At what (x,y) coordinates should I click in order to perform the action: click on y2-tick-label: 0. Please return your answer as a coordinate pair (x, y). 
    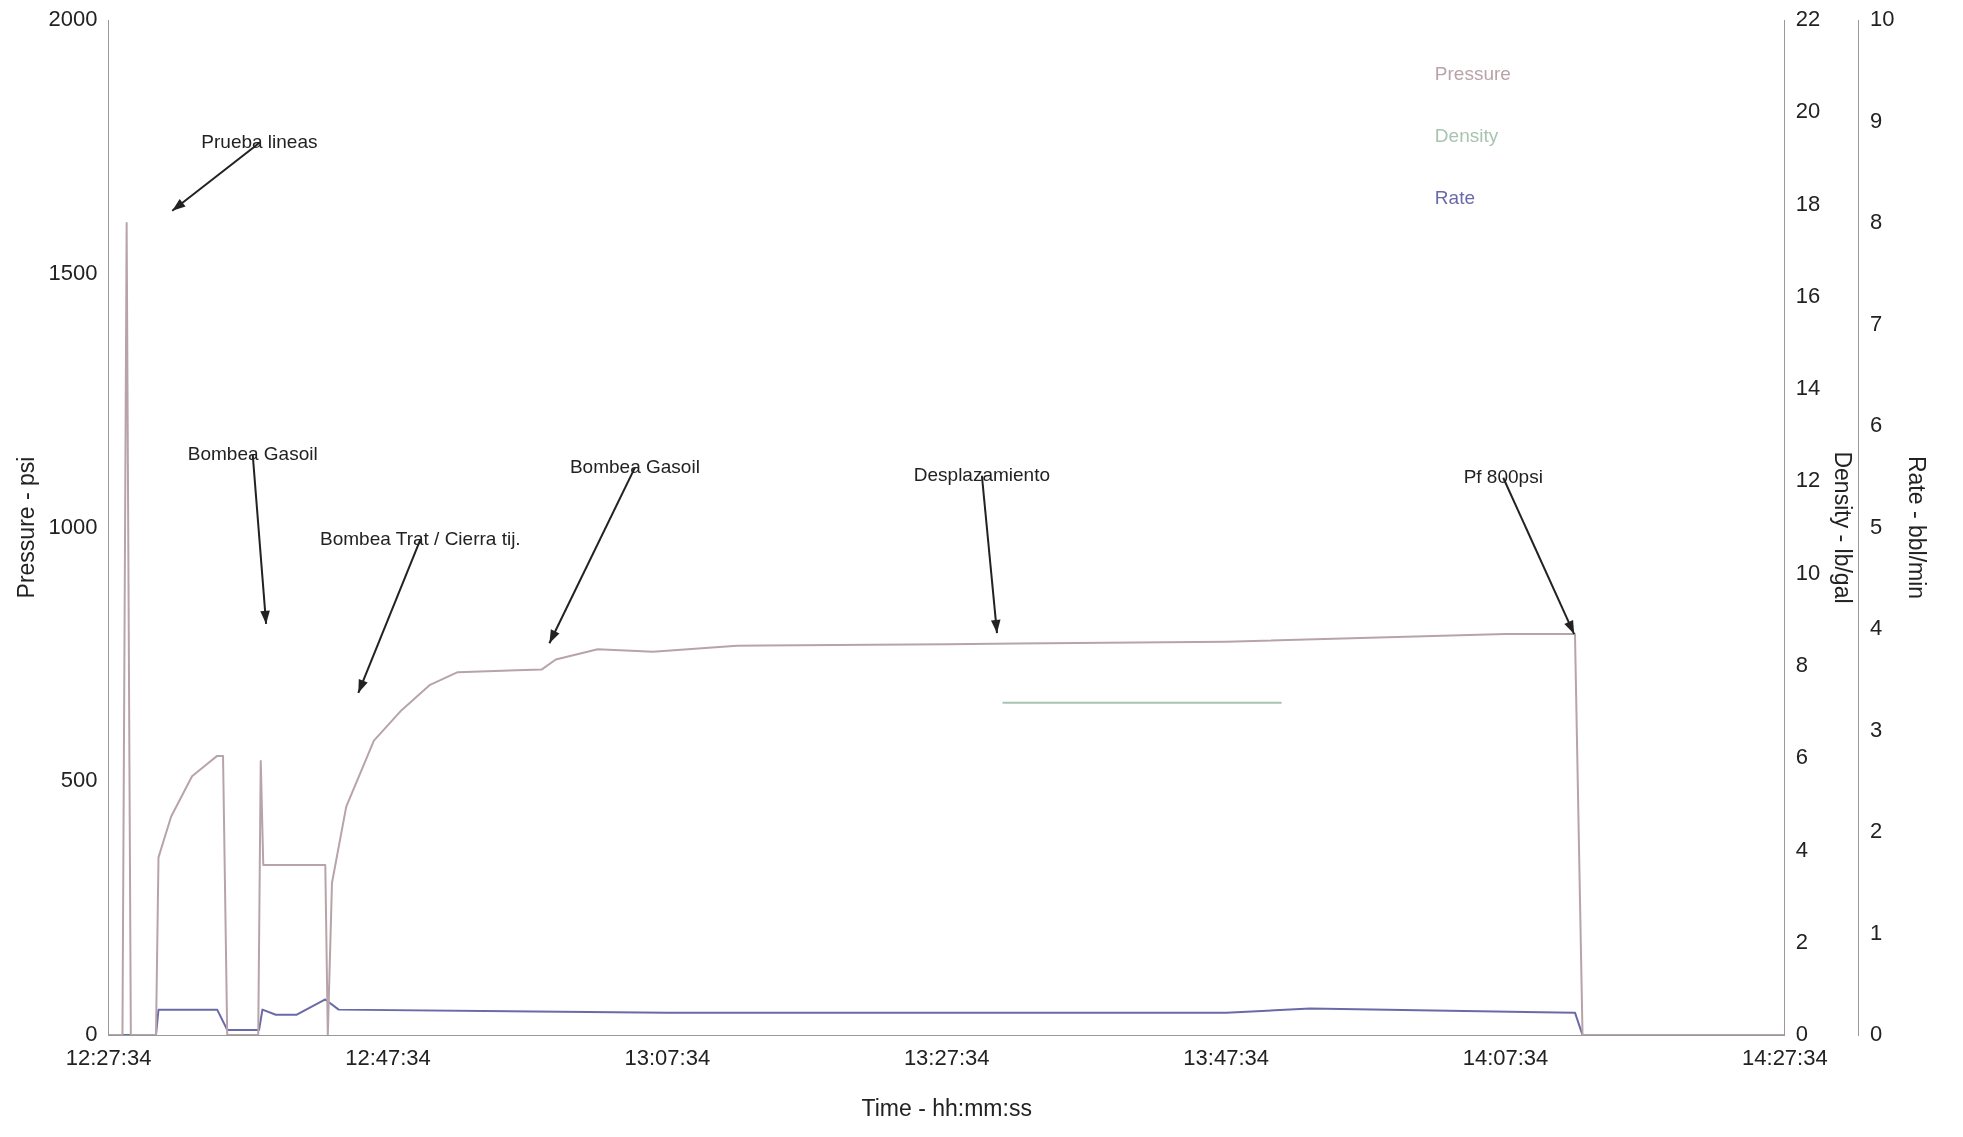
    Looking at the image, I should click on (1802, 1034).